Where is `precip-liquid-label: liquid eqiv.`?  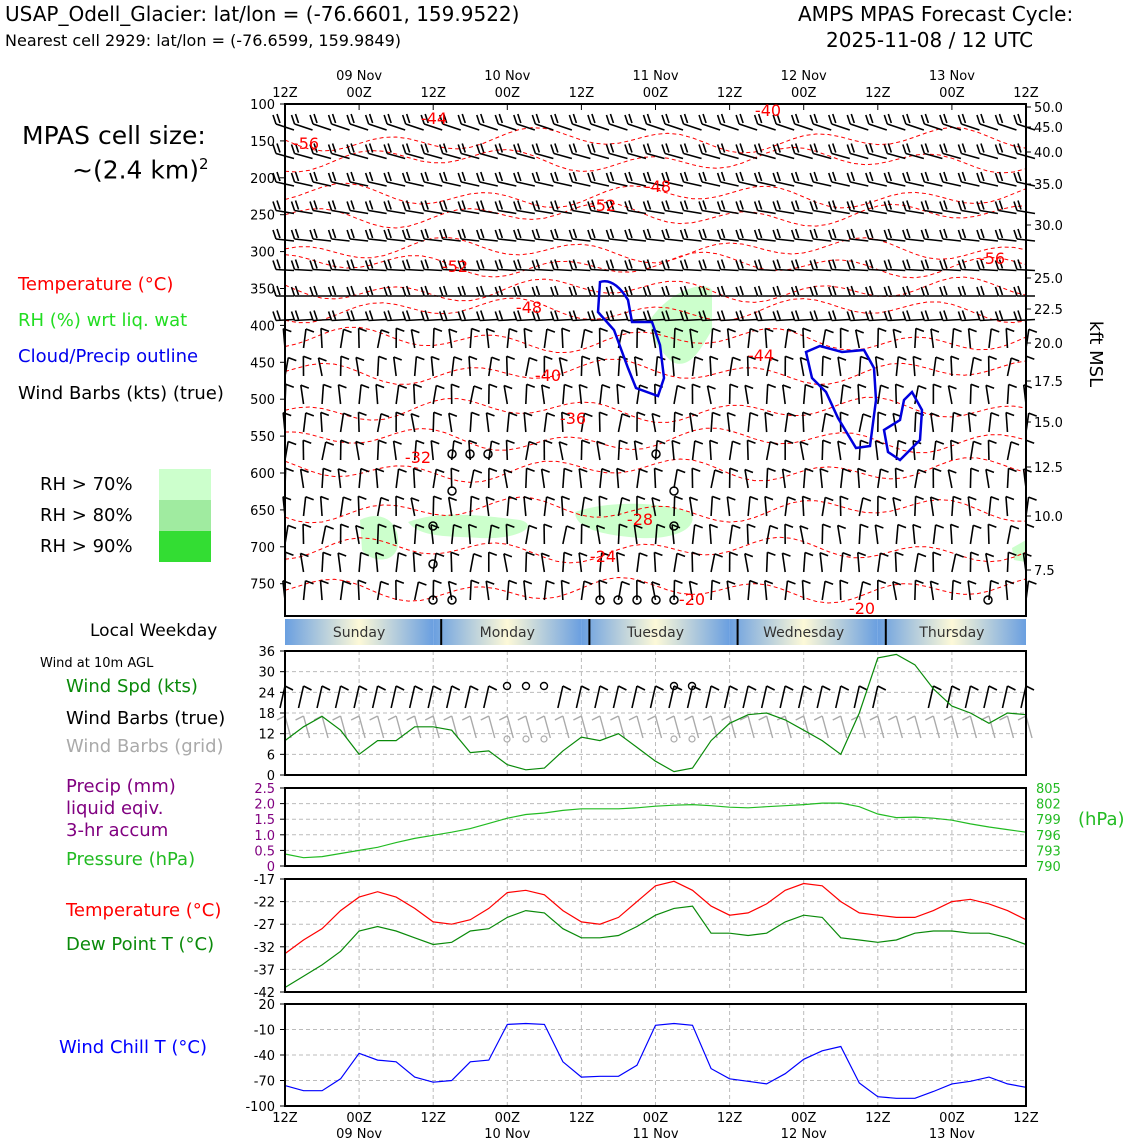 precip-liquid-label: liquid eqiv. is located at coordinates (115, 808).